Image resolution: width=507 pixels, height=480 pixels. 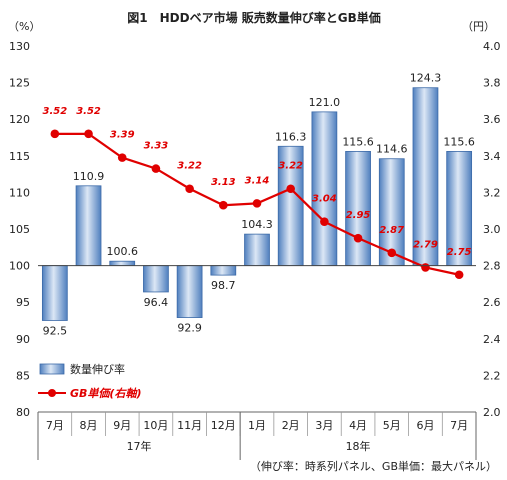 I want to click on gb-price-label: 3.33, so click(x=156, y=146).